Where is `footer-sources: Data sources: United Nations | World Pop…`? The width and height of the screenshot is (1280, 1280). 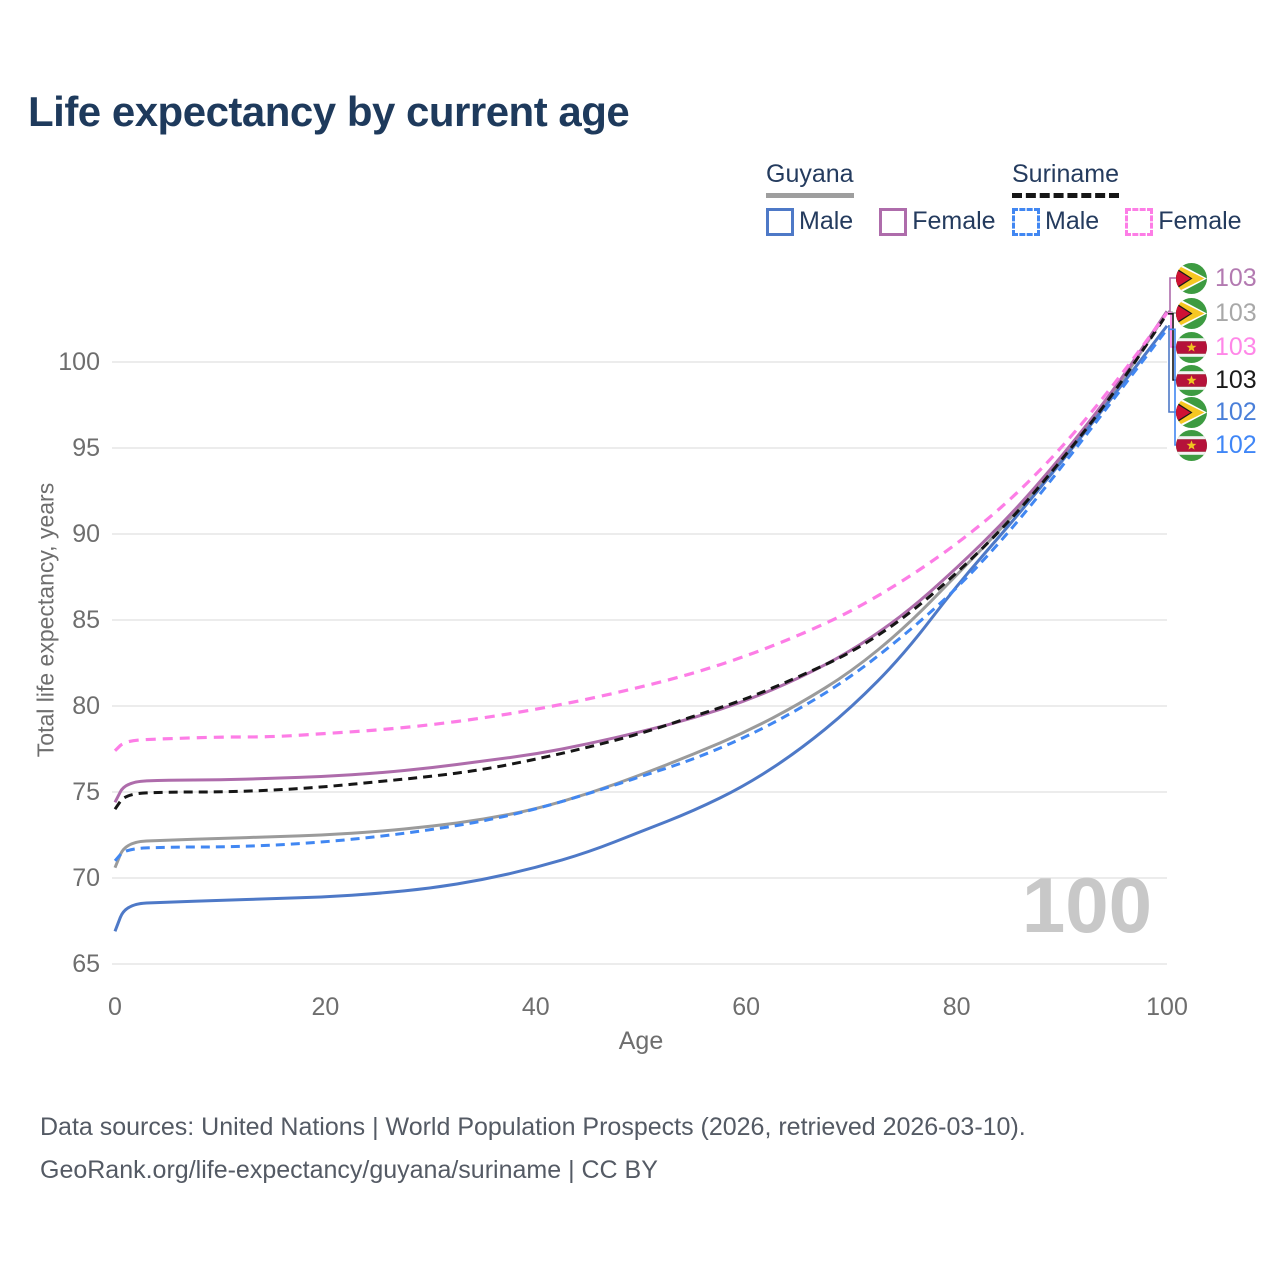
footer-sources: Data sources: United Nations | World Pop… is located at coordinates (533, 1127).